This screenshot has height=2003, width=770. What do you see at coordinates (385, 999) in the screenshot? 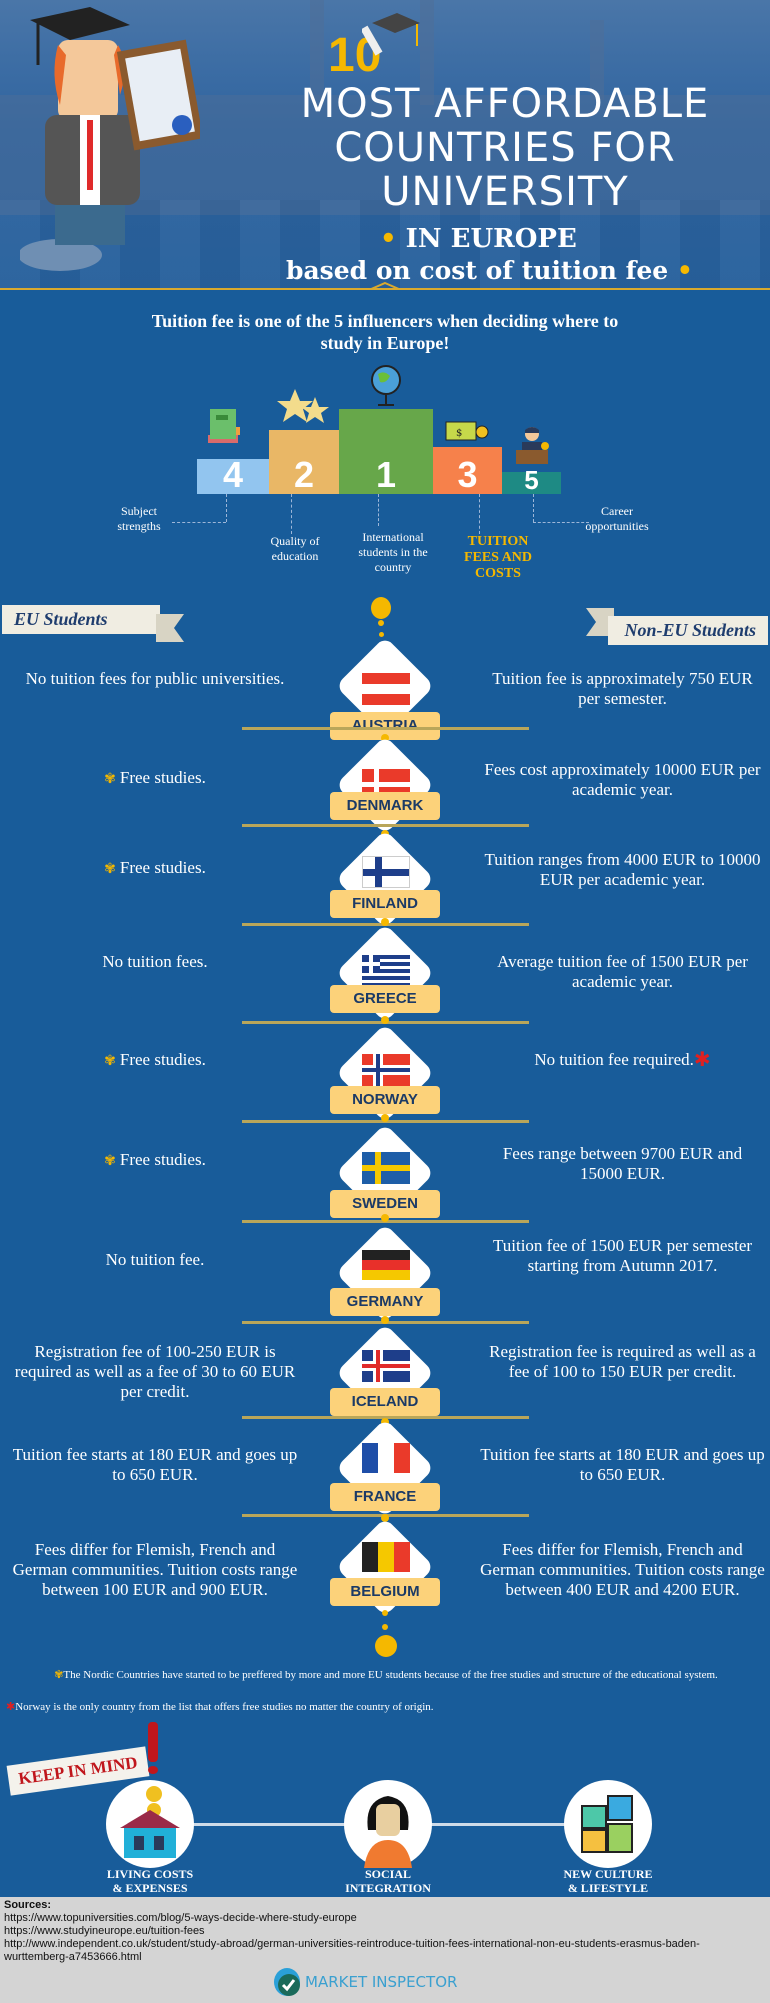
I see `country-label: GREECE` at bounding box center [385, 999].